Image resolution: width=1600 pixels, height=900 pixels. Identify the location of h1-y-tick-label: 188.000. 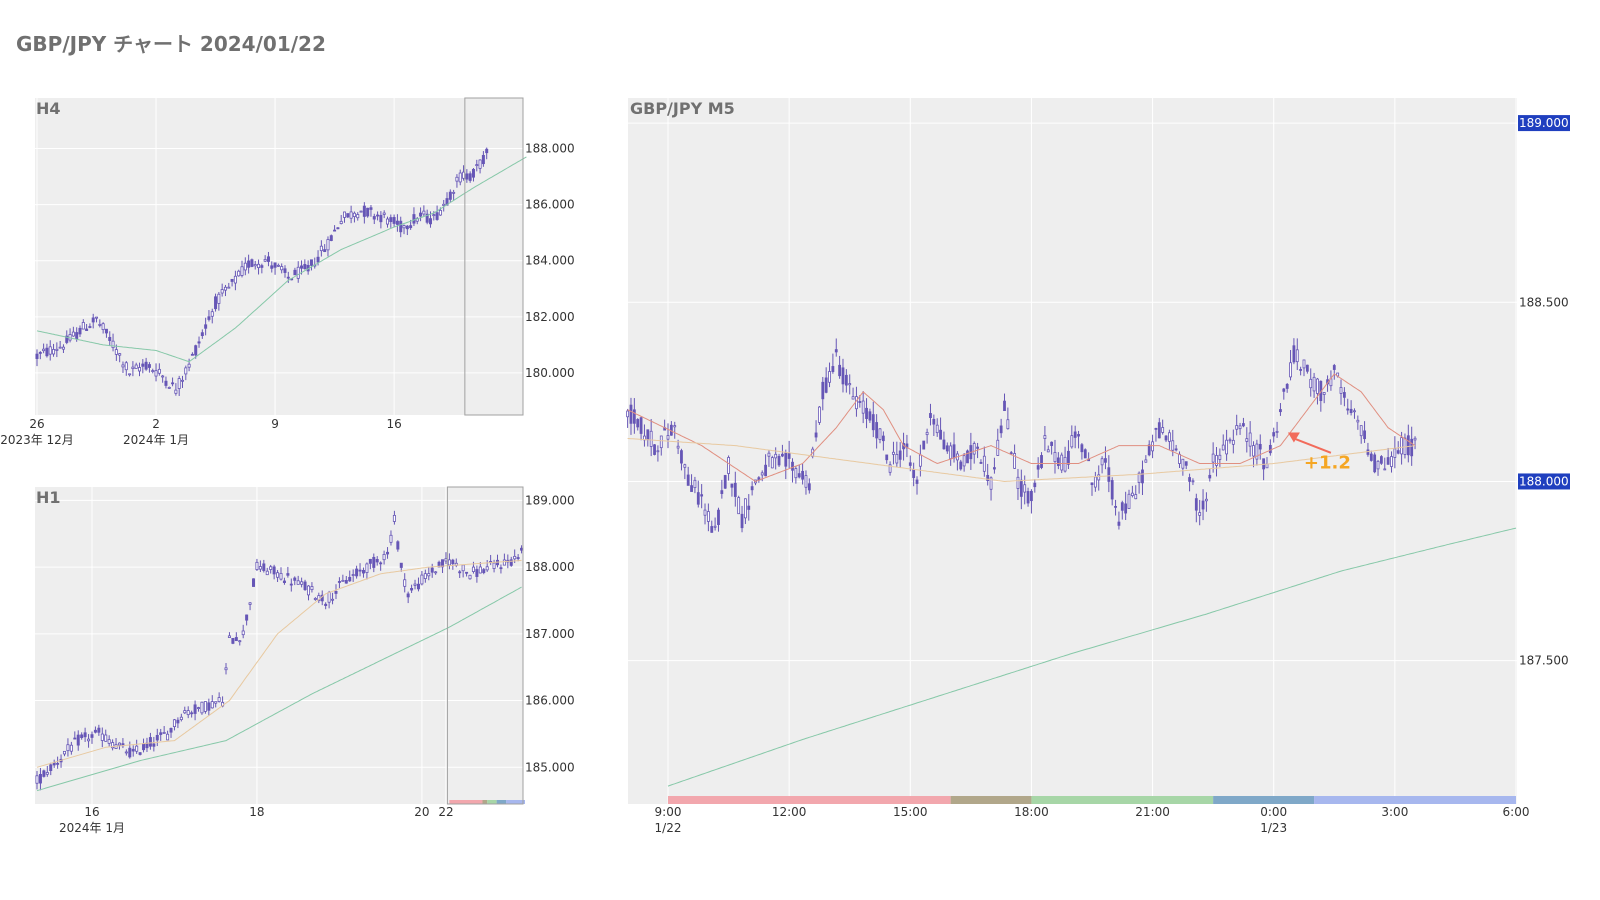
(550, 567).